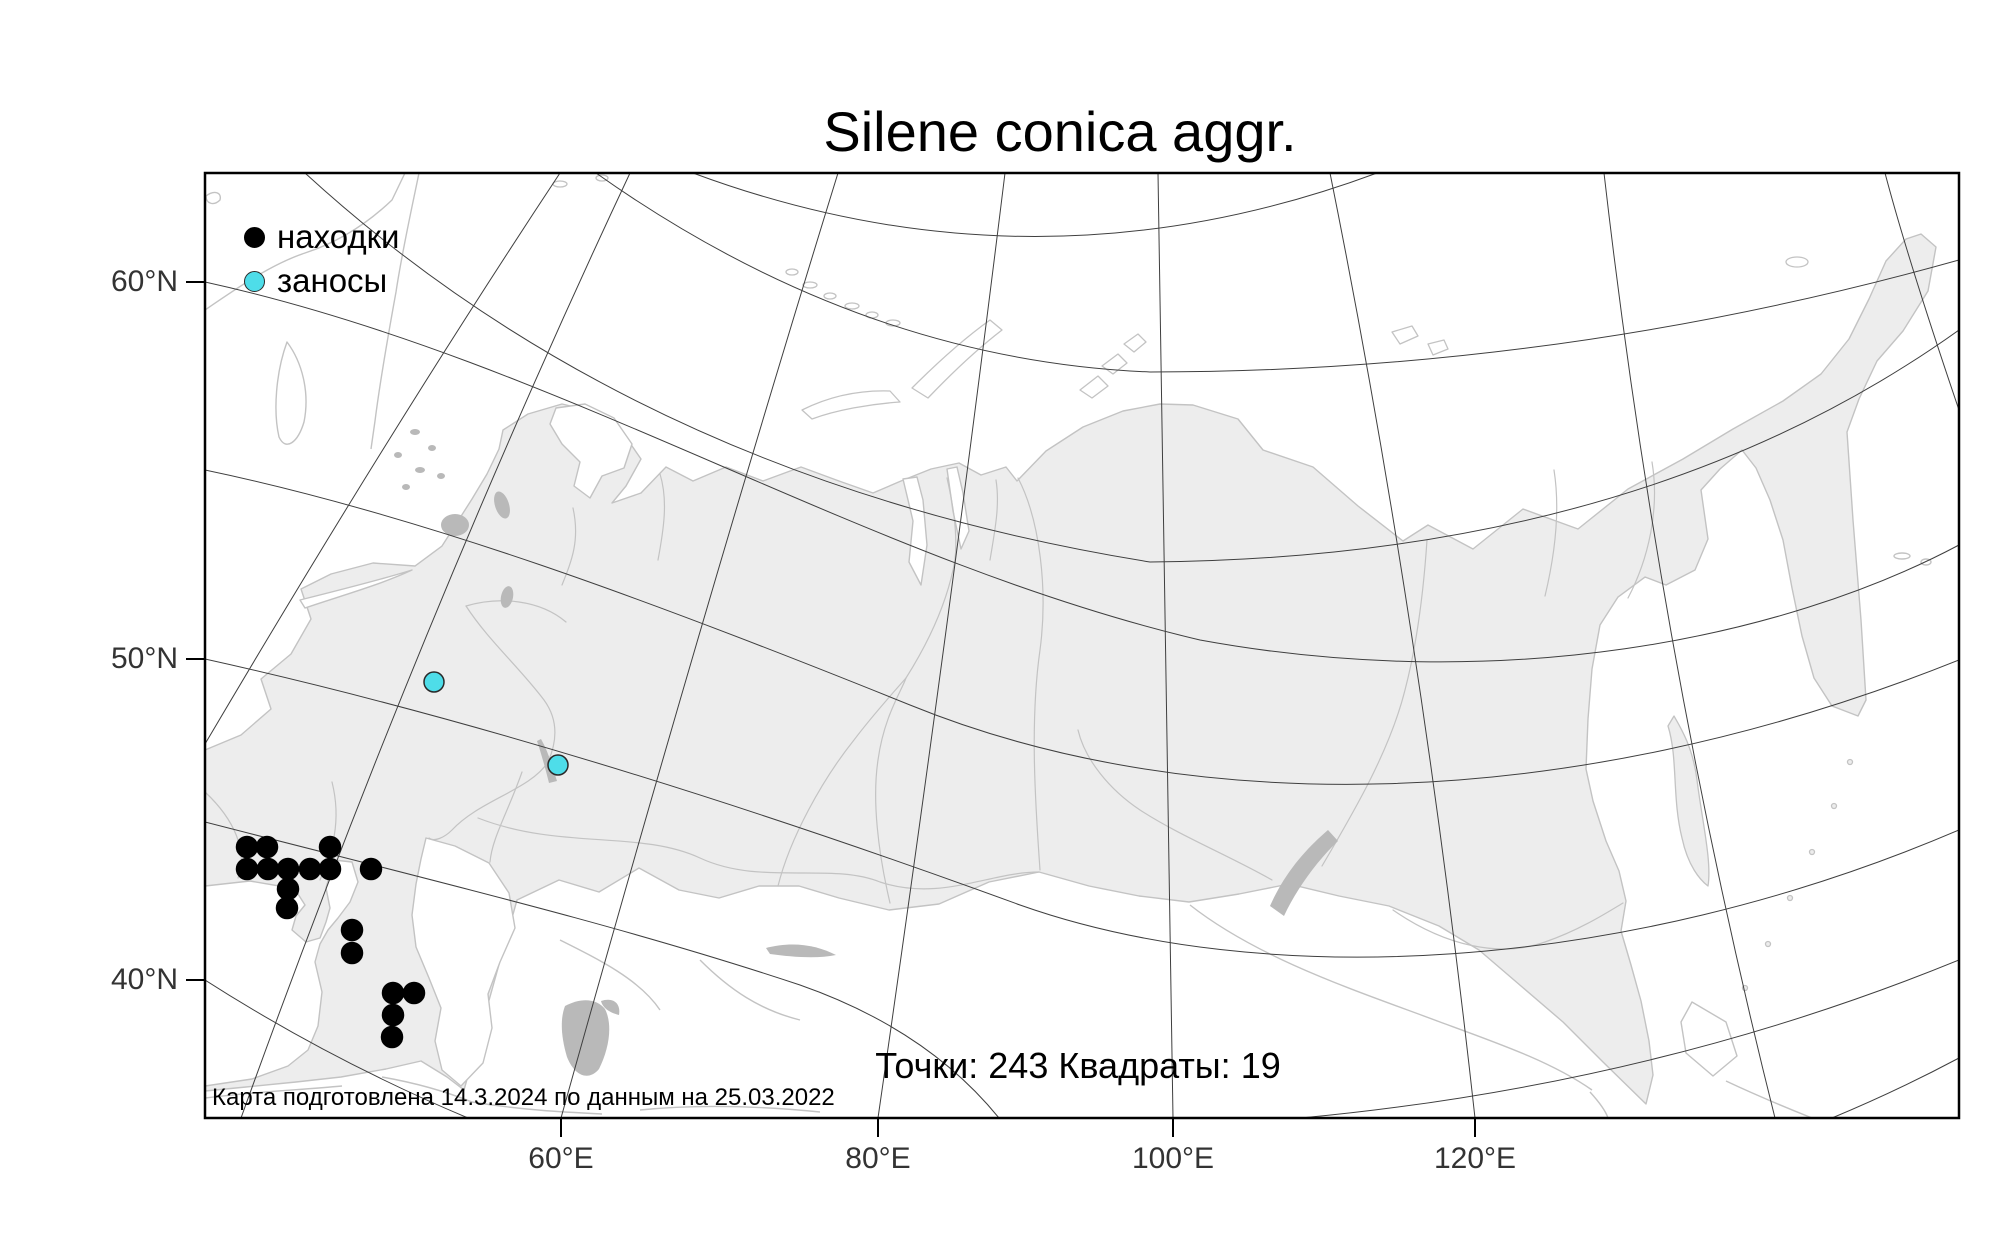  What do you see at coordinates (1551, 533) in the screenshot?
I see `river-indigirka` at bounding box center [1551, 533].